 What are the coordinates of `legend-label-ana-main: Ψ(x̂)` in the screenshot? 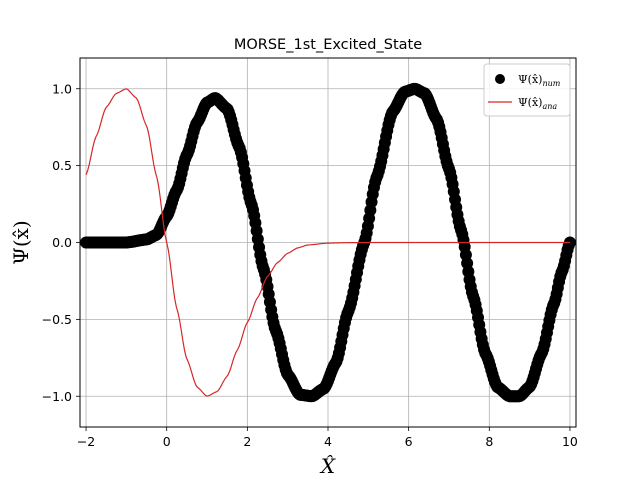 It's located at (530, 102).